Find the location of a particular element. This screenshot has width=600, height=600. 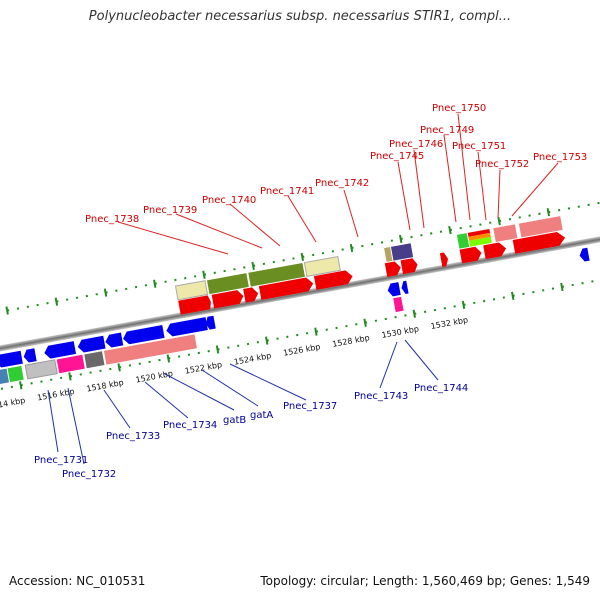

gene-label: gatA is located at coordinates (261, 415).